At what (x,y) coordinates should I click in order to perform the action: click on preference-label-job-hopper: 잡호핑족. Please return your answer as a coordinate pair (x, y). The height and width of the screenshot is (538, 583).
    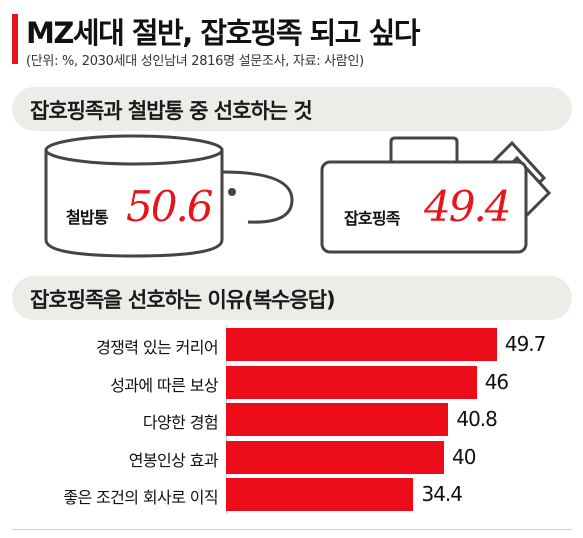
    Looking at the image, I should click on (372, 218).